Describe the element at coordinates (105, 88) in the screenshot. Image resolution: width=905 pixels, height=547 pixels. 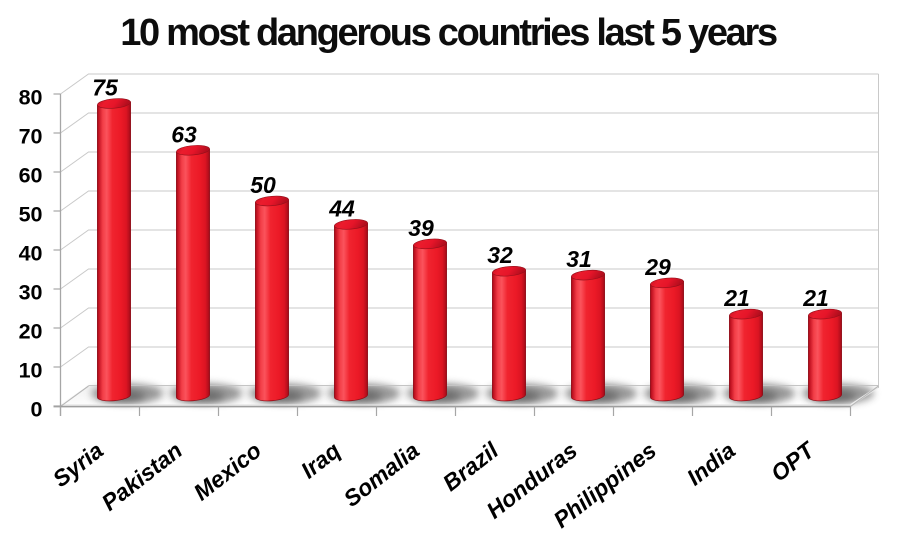
I see `svg-text: 75` at that location.